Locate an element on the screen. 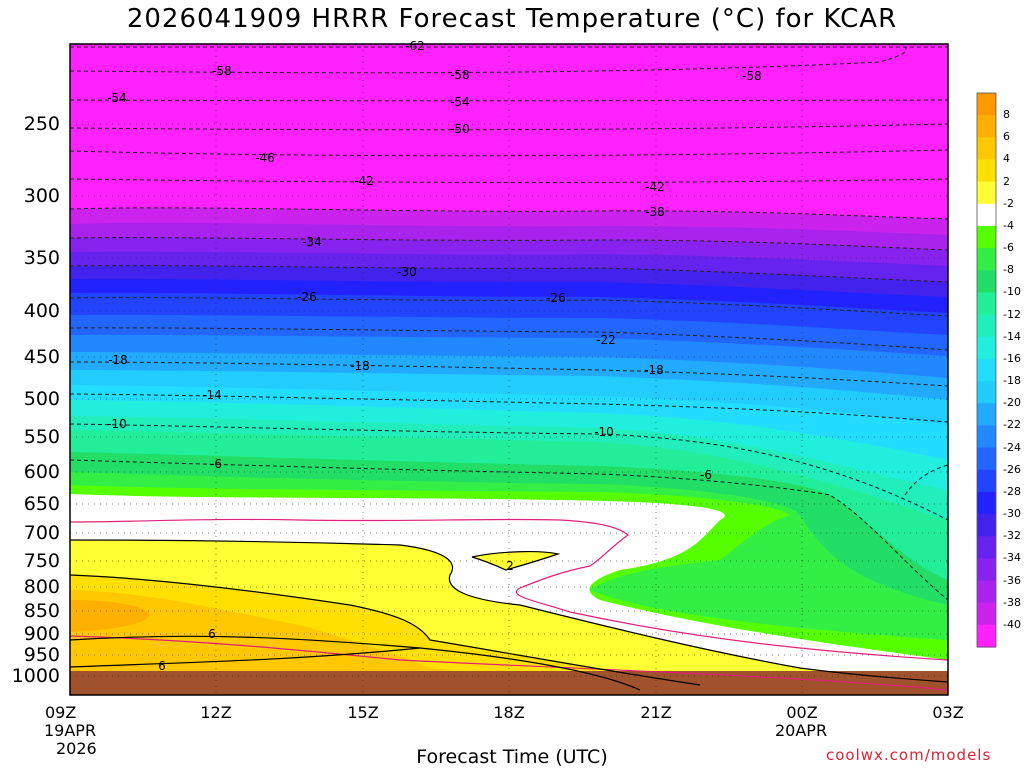  colorbar-label: 4 is located at coordinates (1006, 159).